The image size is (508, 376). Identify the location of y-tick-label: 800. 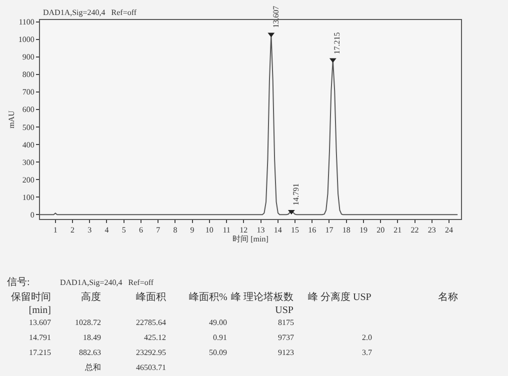
(28, 75).